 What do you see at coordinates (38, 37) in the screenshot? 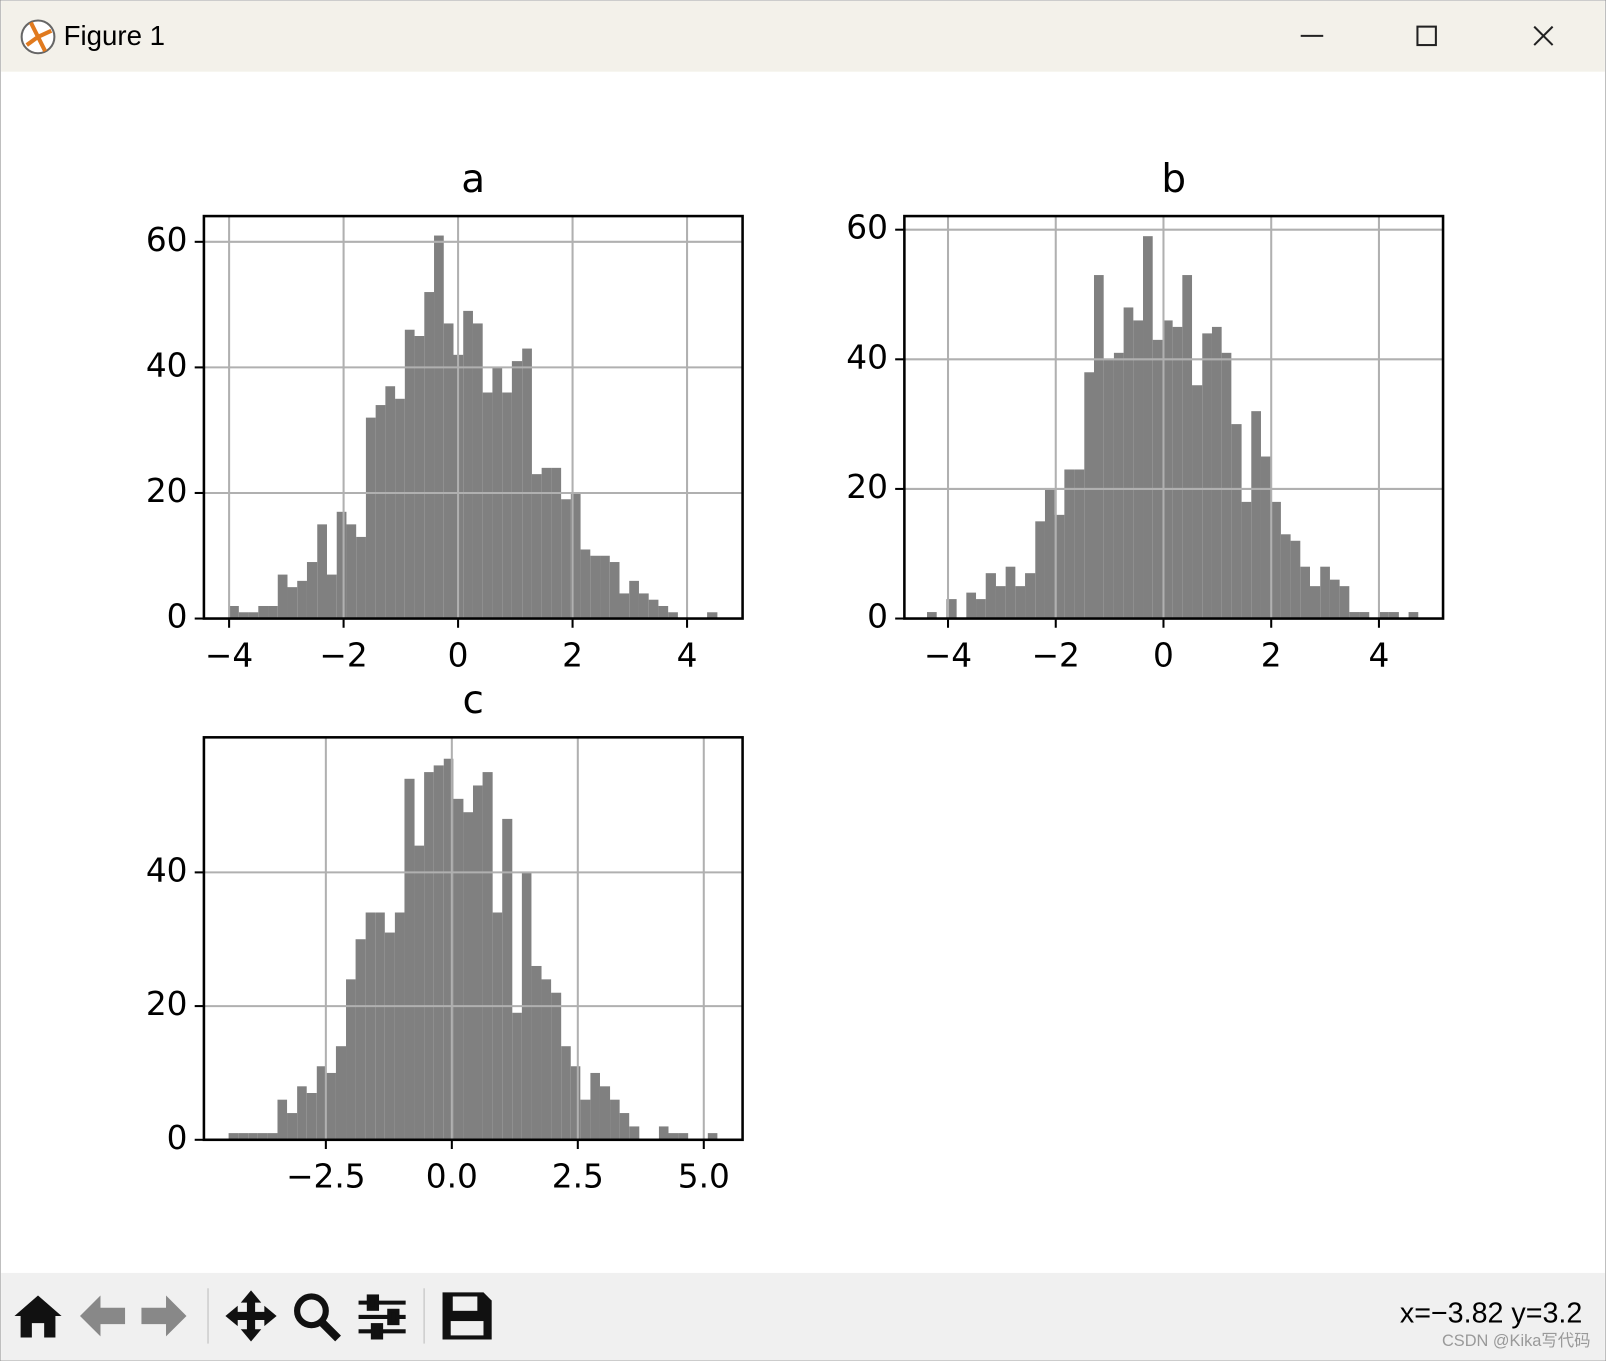
I see `app-icon` at bounding box center [38, 37].